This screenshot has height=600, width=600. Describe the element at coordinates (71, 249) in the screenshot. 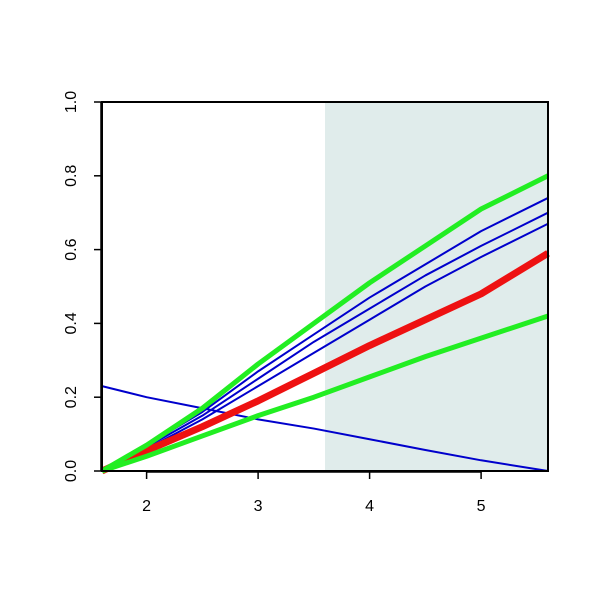

I see `y-tick-label: 0.6` at that location.